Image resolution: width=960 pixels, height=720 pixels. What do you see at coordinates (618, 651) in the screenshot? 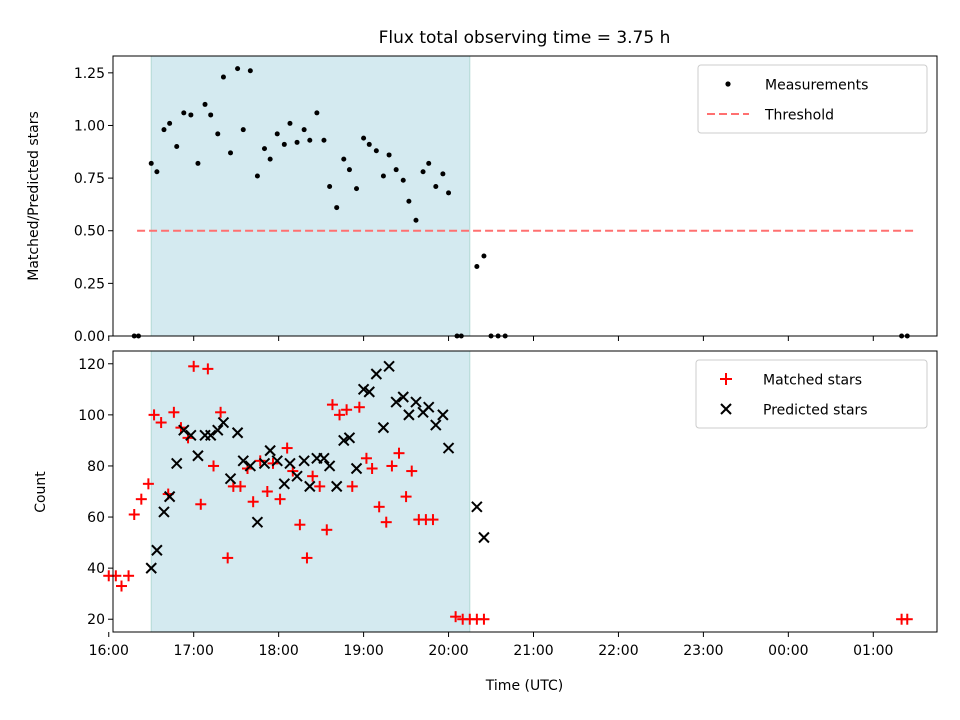
I see `xtick-label: 22:00` at bounding box center [618, 651].